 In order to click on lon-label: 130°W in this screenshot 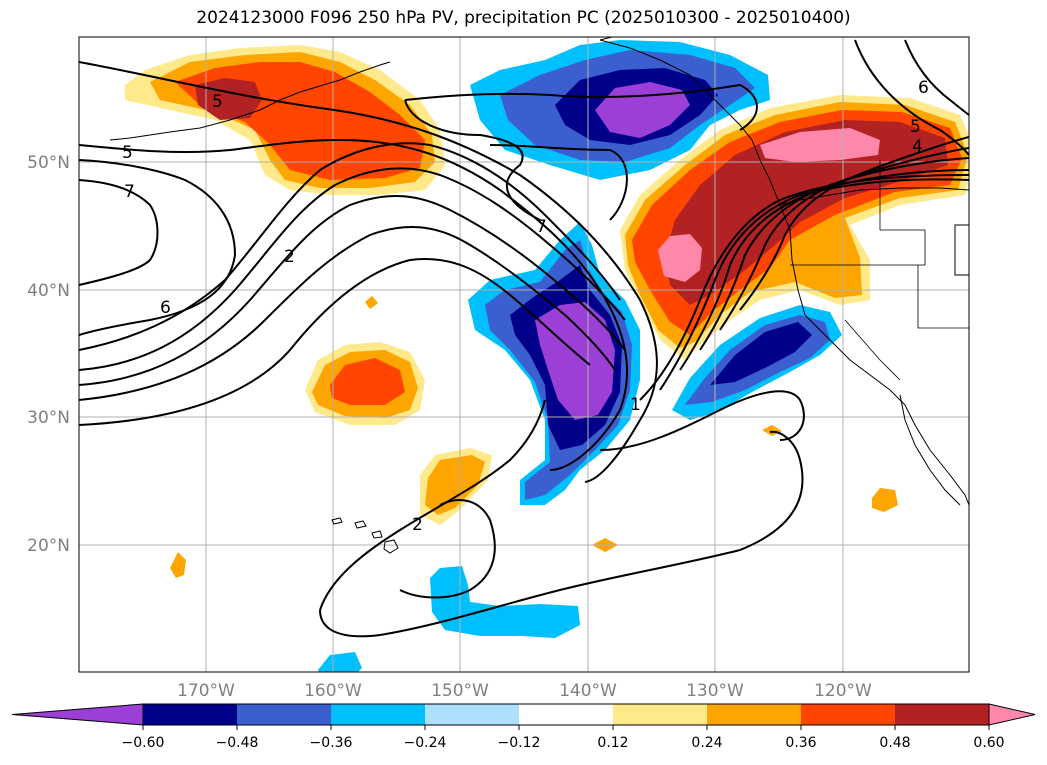, I will do `click(715, 691)`.